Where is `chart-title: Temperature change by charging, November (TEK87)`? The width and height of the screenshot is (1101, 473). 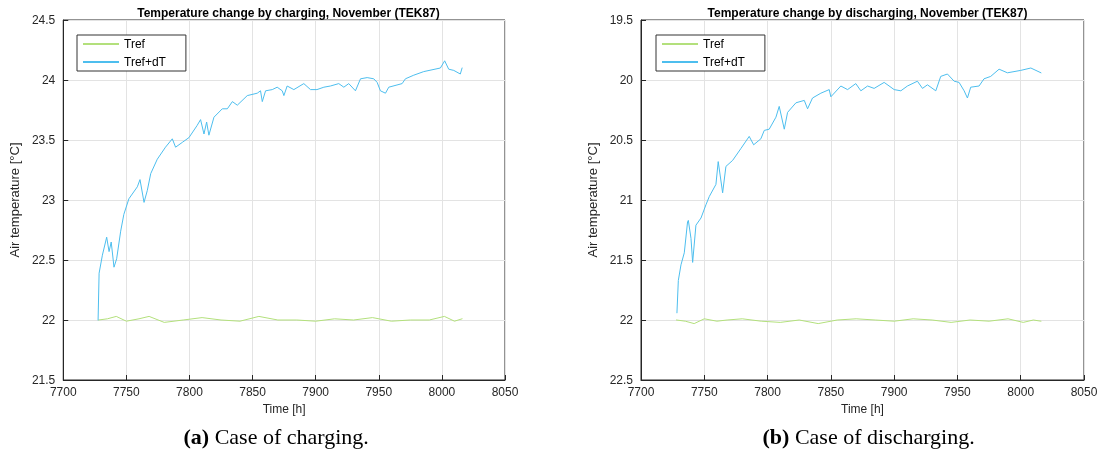 chart-title: Temperature change by charging, November (TEK87) is located at coordinates (288, 13).